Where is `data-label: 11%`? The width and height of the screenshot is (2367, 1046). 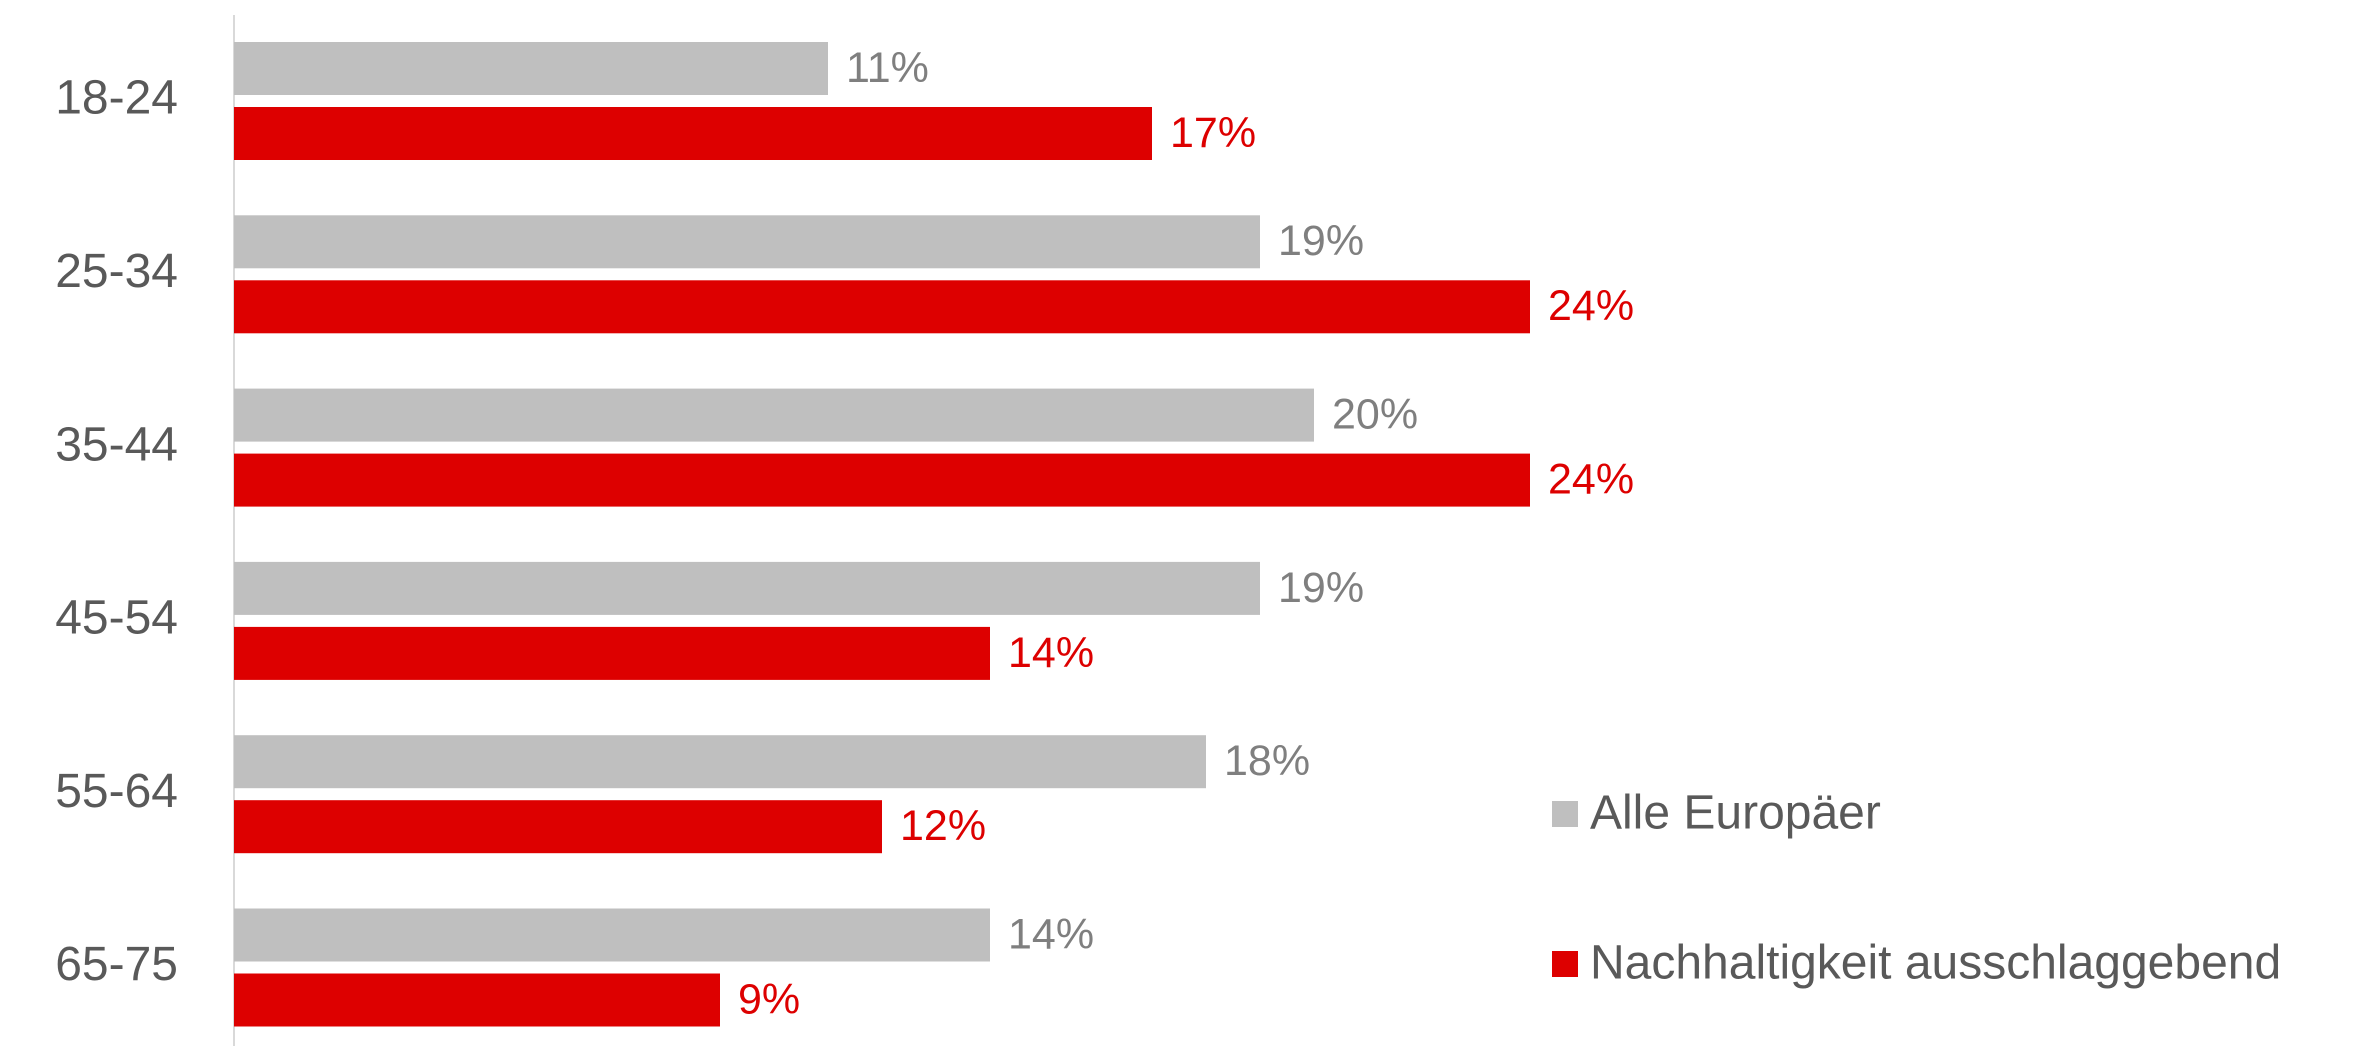 data-label: 11% is located at coordinates (887, 68).